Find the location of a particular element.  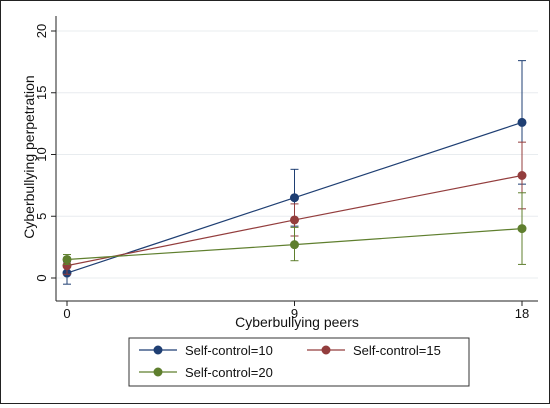

y-tick-label: 20 is located at coordinates (41, 31).